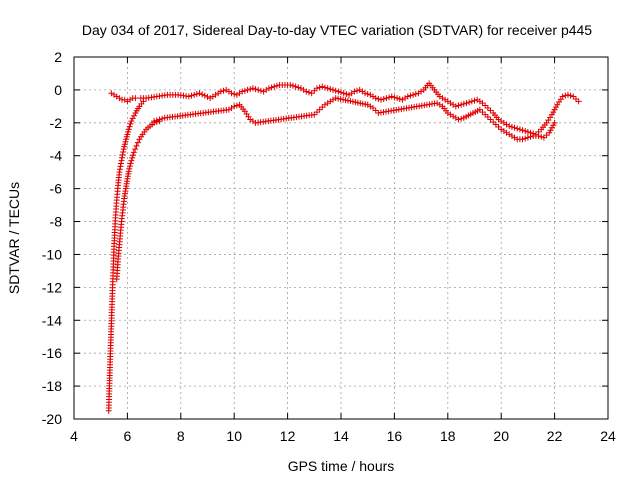 This screenshot has width=640, height=480. I want to click on y-tick-label: -10, so click(52, 254).